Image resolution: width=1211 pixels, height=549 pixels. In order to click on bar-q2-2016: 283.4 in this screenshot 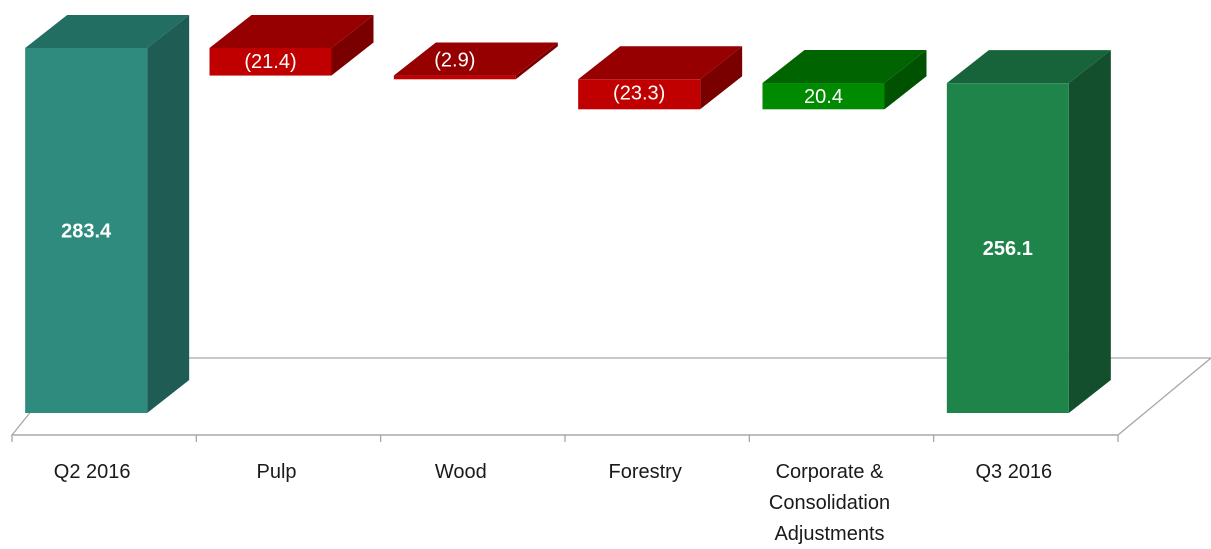, I will do `click(107, 214)`.